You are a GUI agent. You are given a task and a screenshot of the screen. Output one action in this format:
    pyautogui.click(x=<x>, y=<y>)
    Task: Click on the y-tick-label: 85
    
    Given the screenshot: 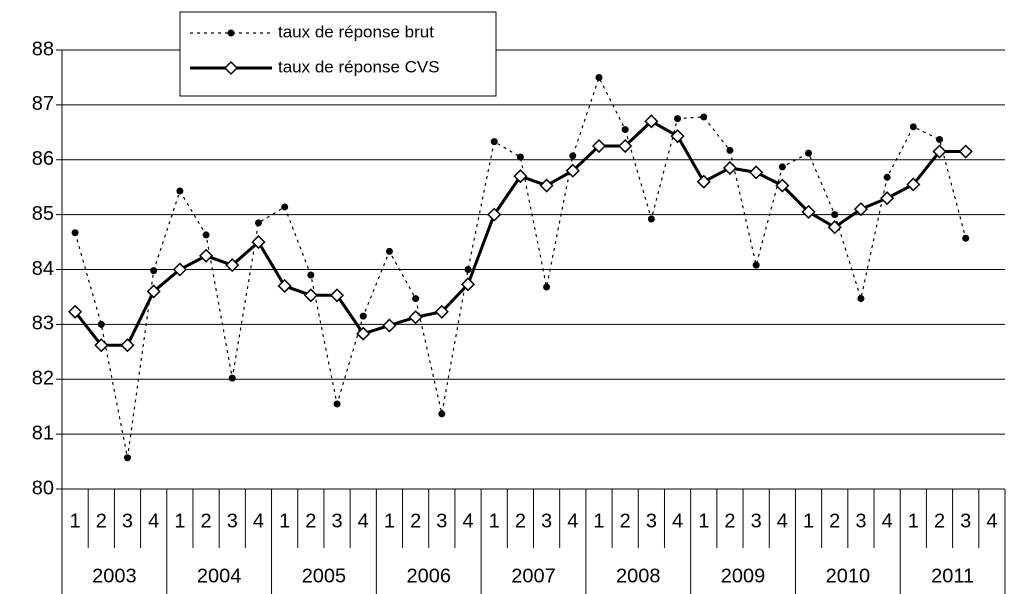 What is the action you would take?
    pyautogui.click(x=43, y=214)
    